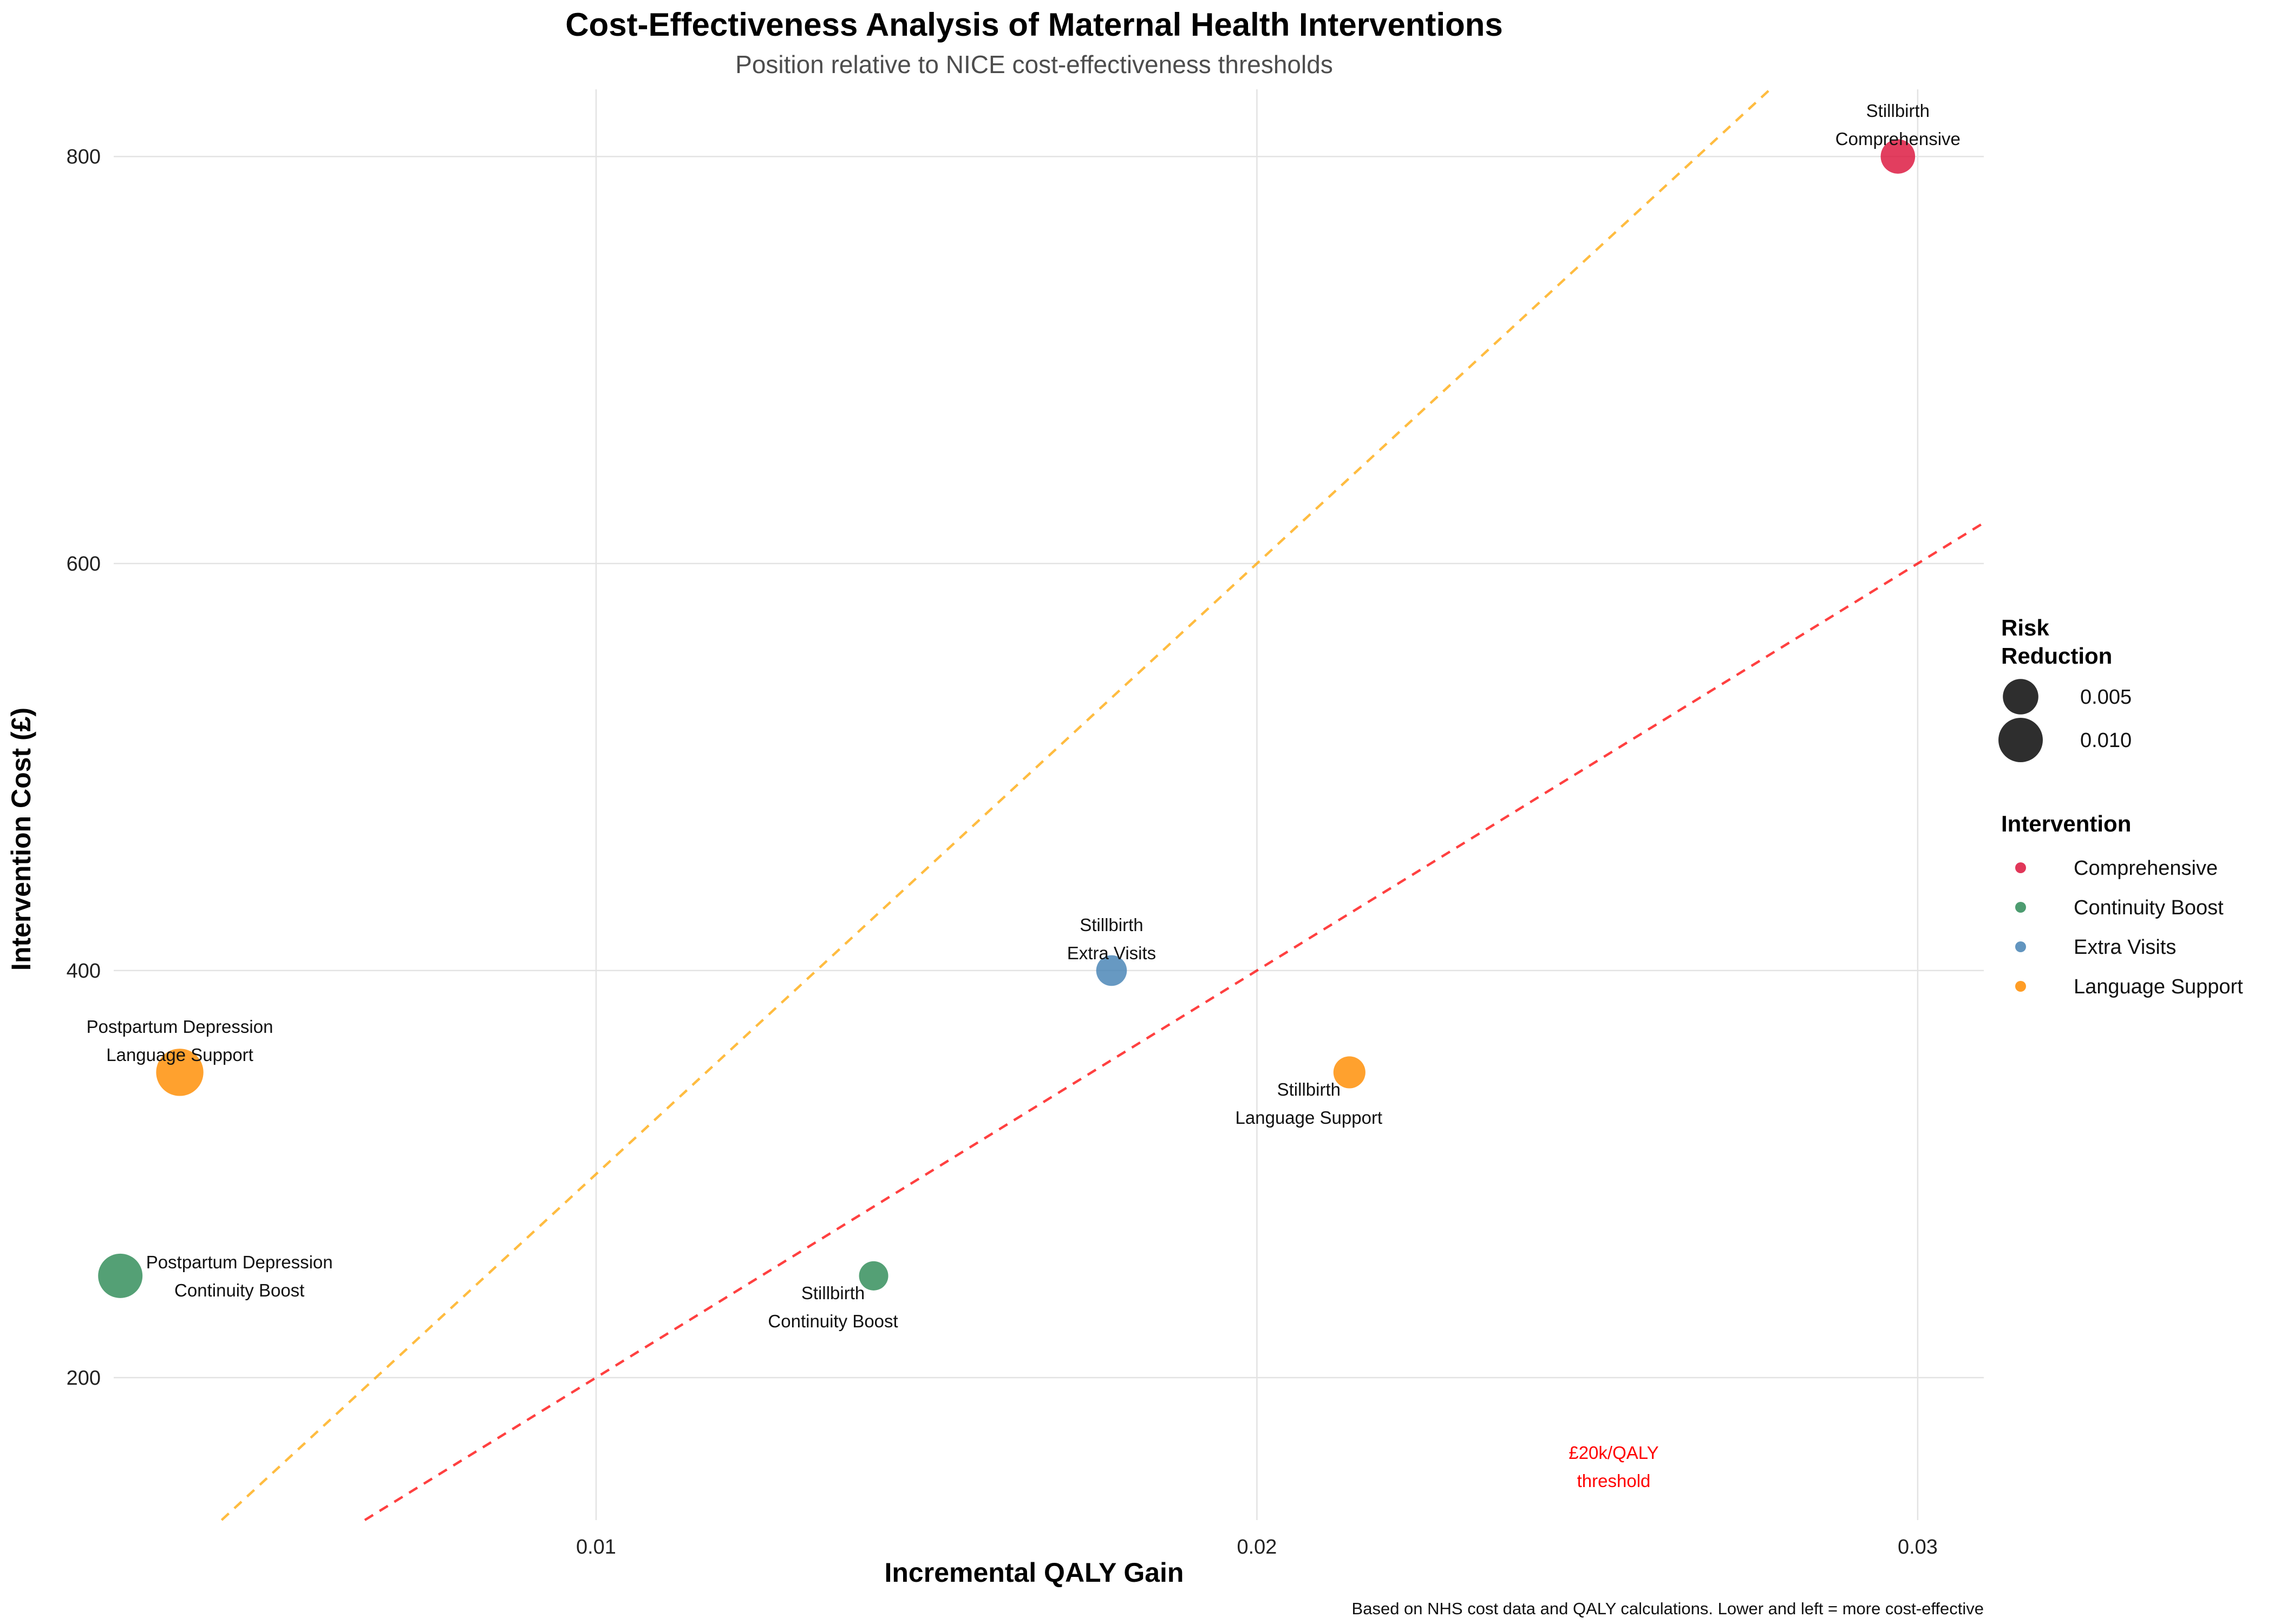 The image size is (2274, 1624). I want to click on color-legend-title: Intervention, so click(2066, 824).